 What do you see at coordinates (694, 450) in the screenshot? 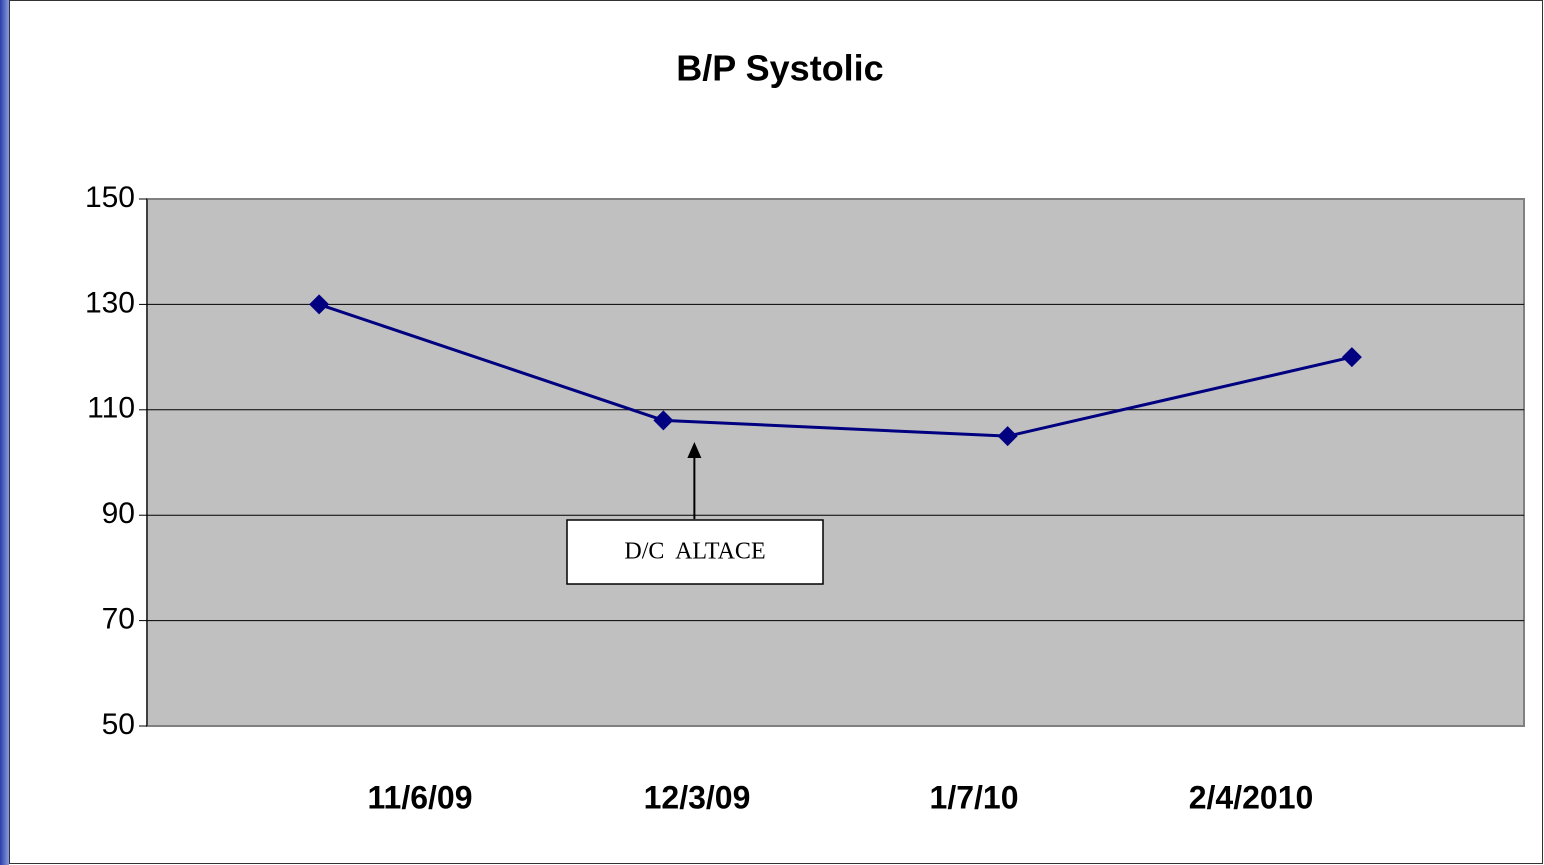
I see `annotation-arrowhead` at bounding box center [694, 450].